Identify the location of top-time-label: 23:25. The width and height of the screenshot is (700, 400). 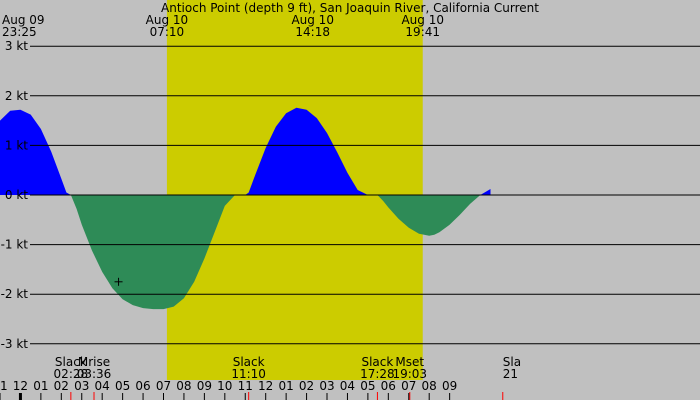
(19, 32).